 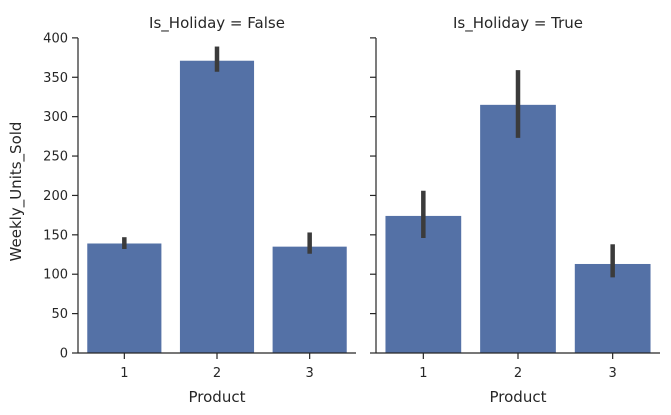 I want to click on y-tick-label: 400, so click(x=55, y=38).